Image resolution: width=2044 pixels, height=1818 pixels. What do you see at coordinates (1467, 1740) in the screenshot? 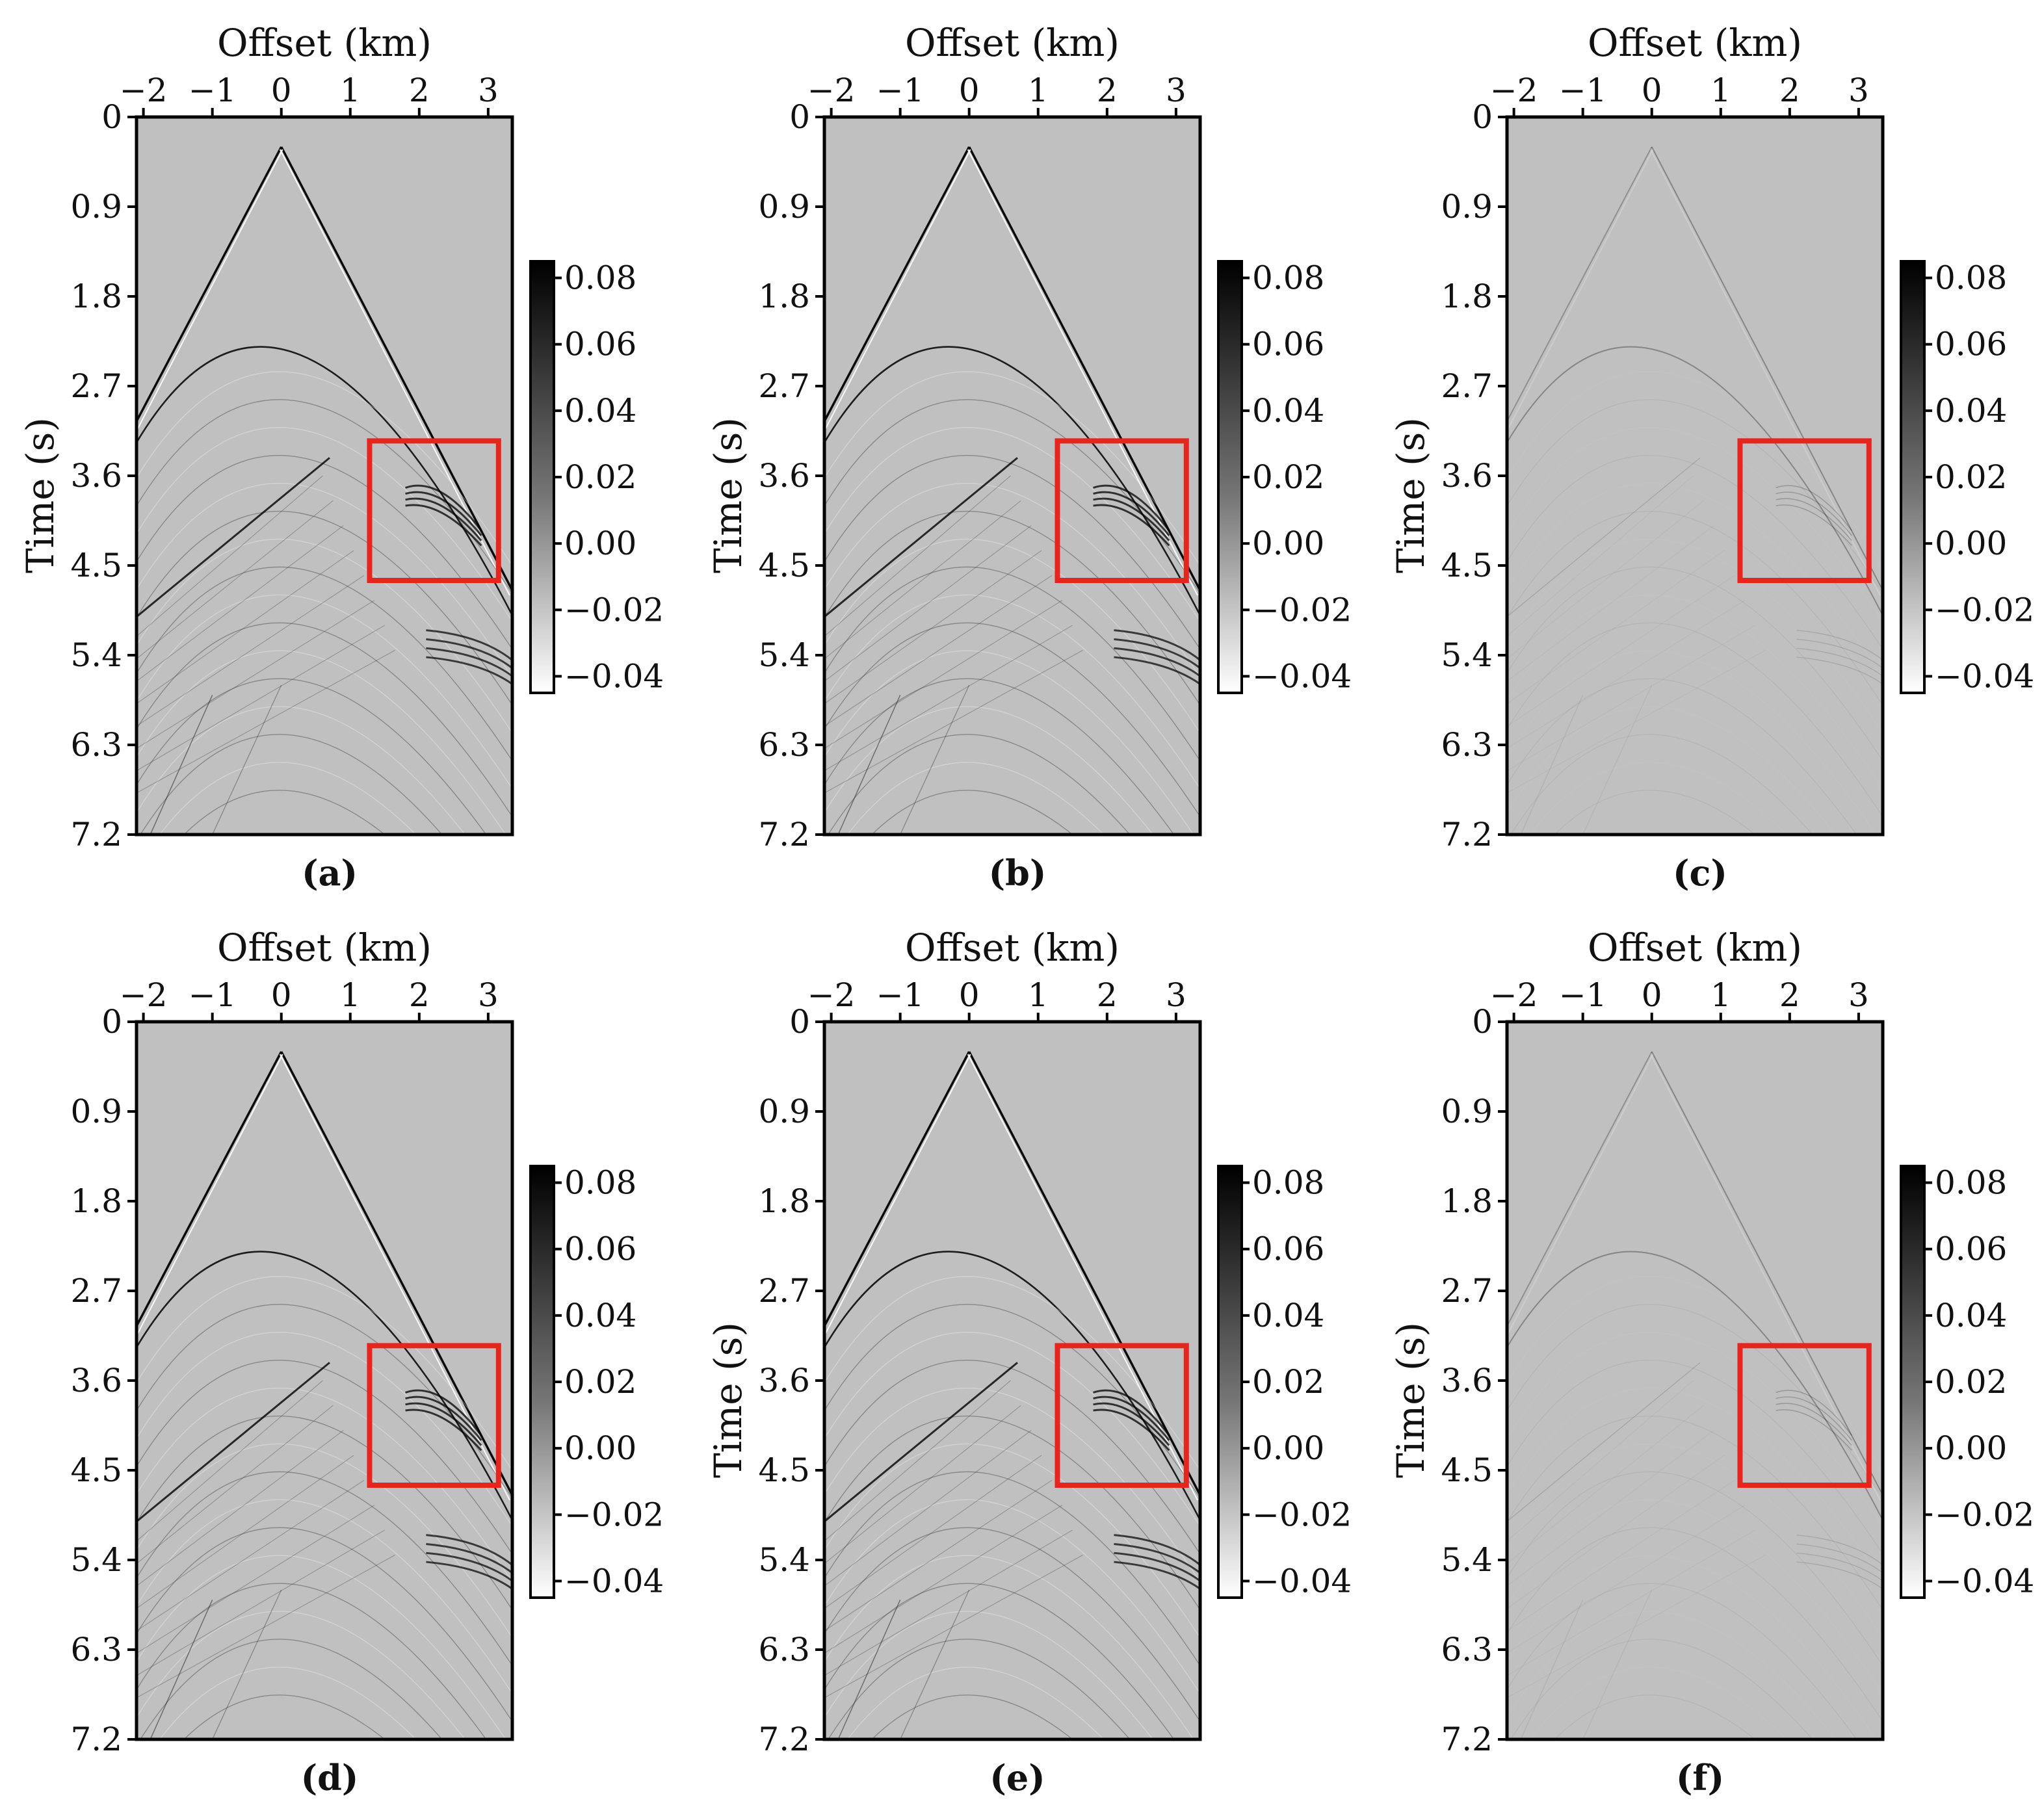
I see `y-tick-label: 7.2` at bounding box center [1467, 1740].